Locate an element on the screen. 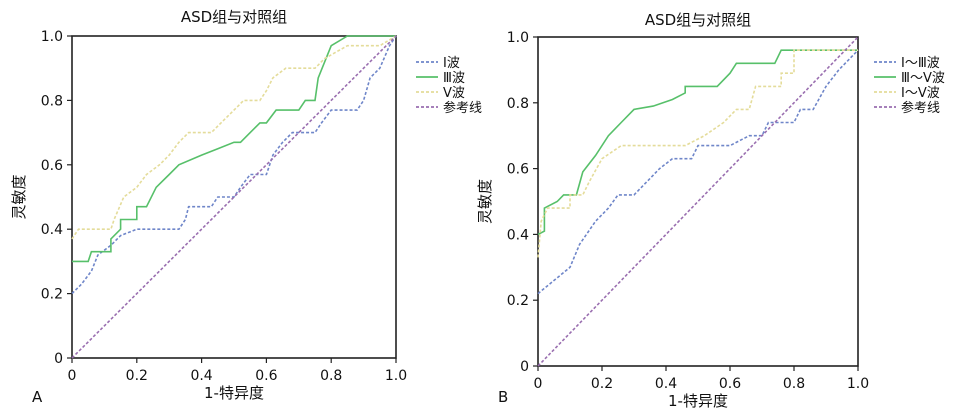  legend-label: Ⅲ～Ⅴ波 is located at coordinates (923, 78).